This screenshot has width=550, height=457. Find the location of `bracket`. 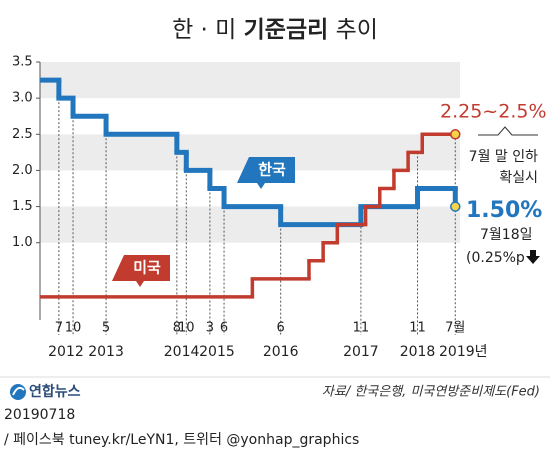

bracket is located at coordinates (508, 131).